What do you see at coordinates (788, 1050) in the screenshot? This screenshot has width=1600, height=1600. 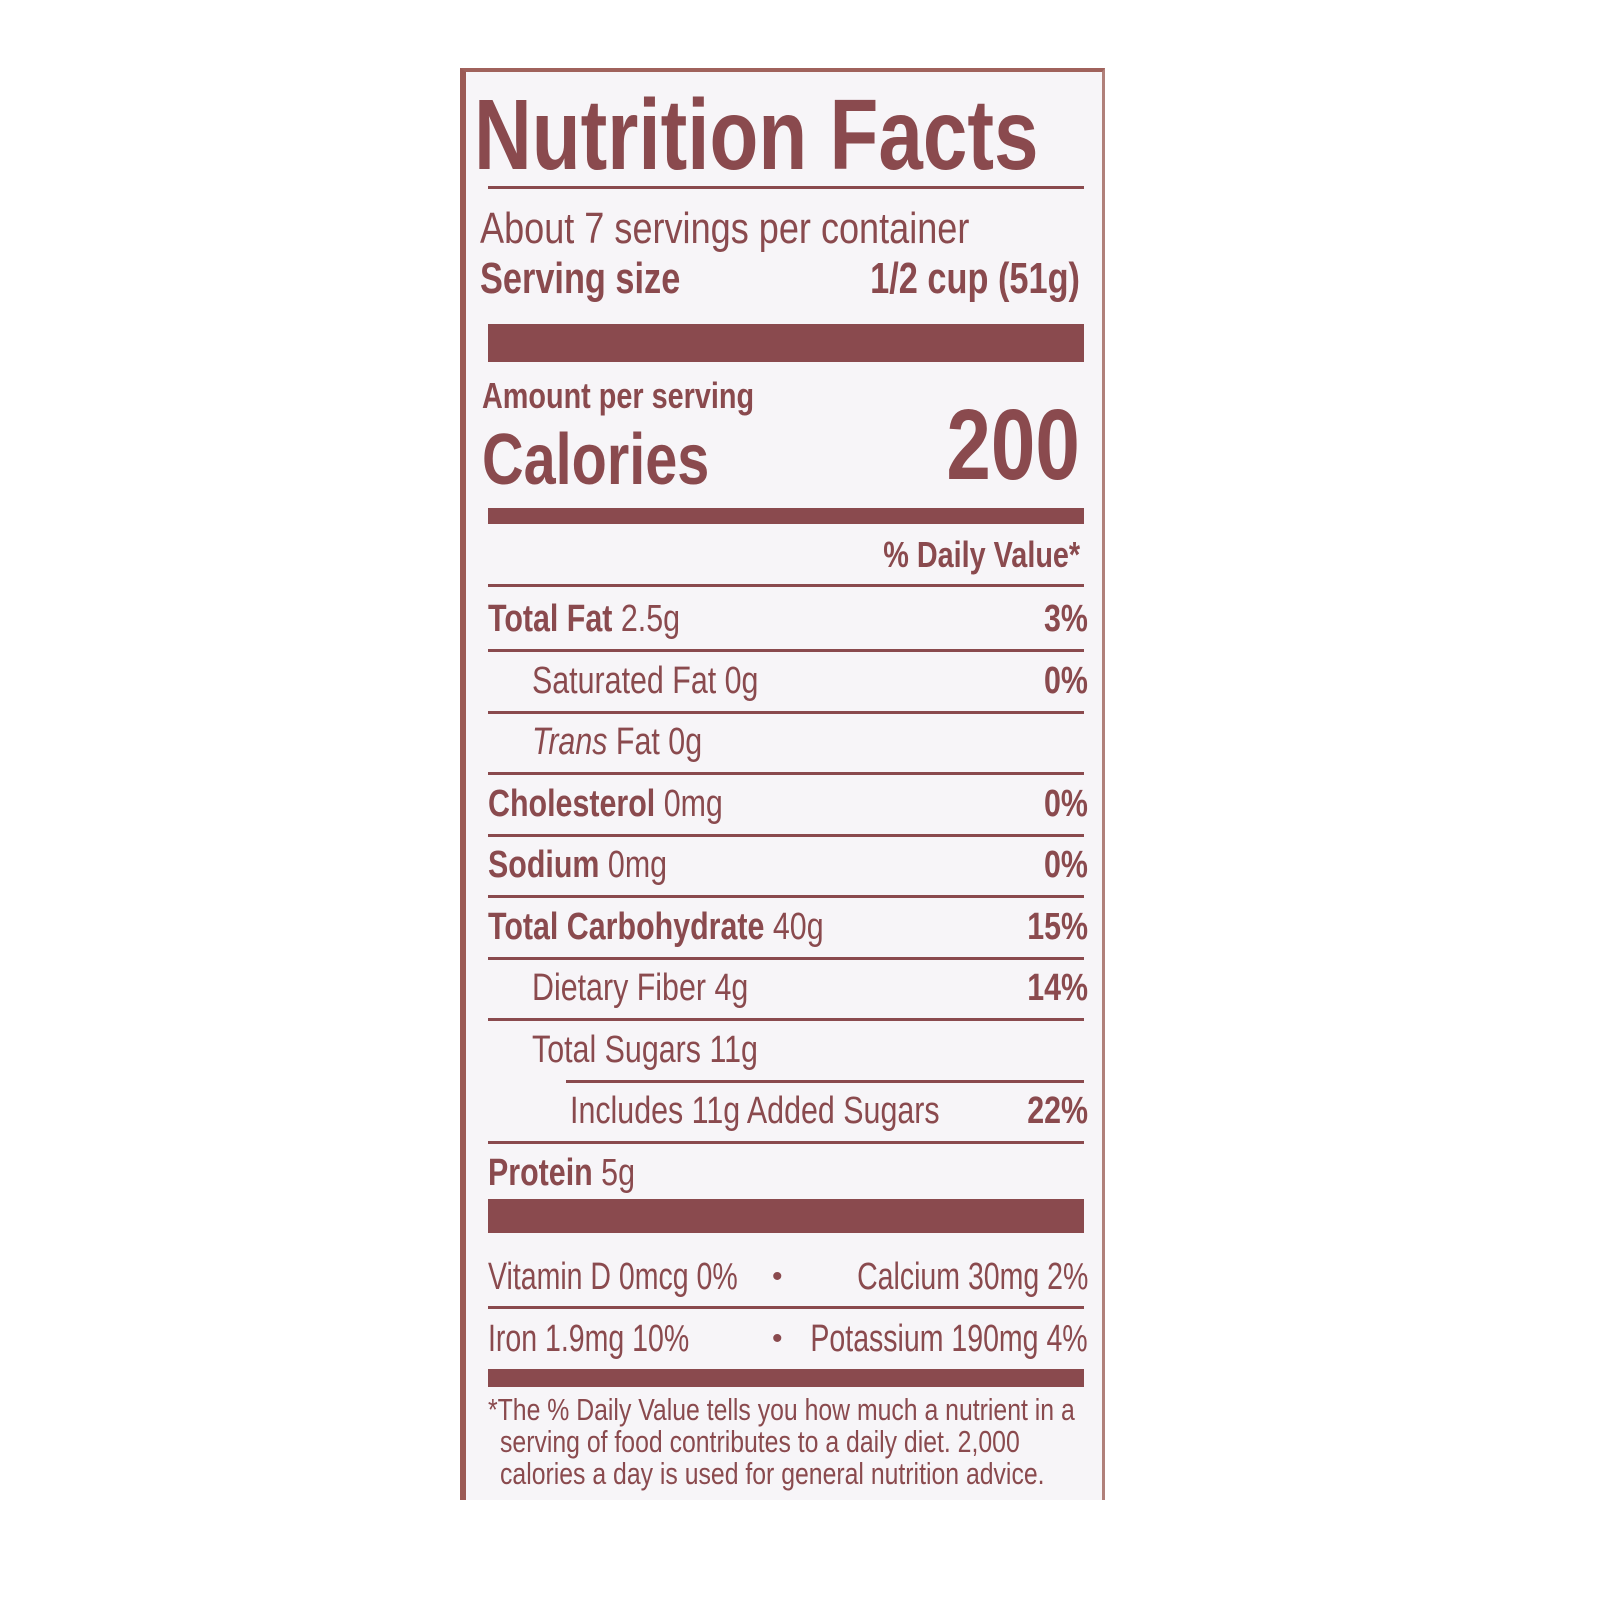 I see `nutrient-row: Total Sugars 11g` at bounding box center [788, 1050].